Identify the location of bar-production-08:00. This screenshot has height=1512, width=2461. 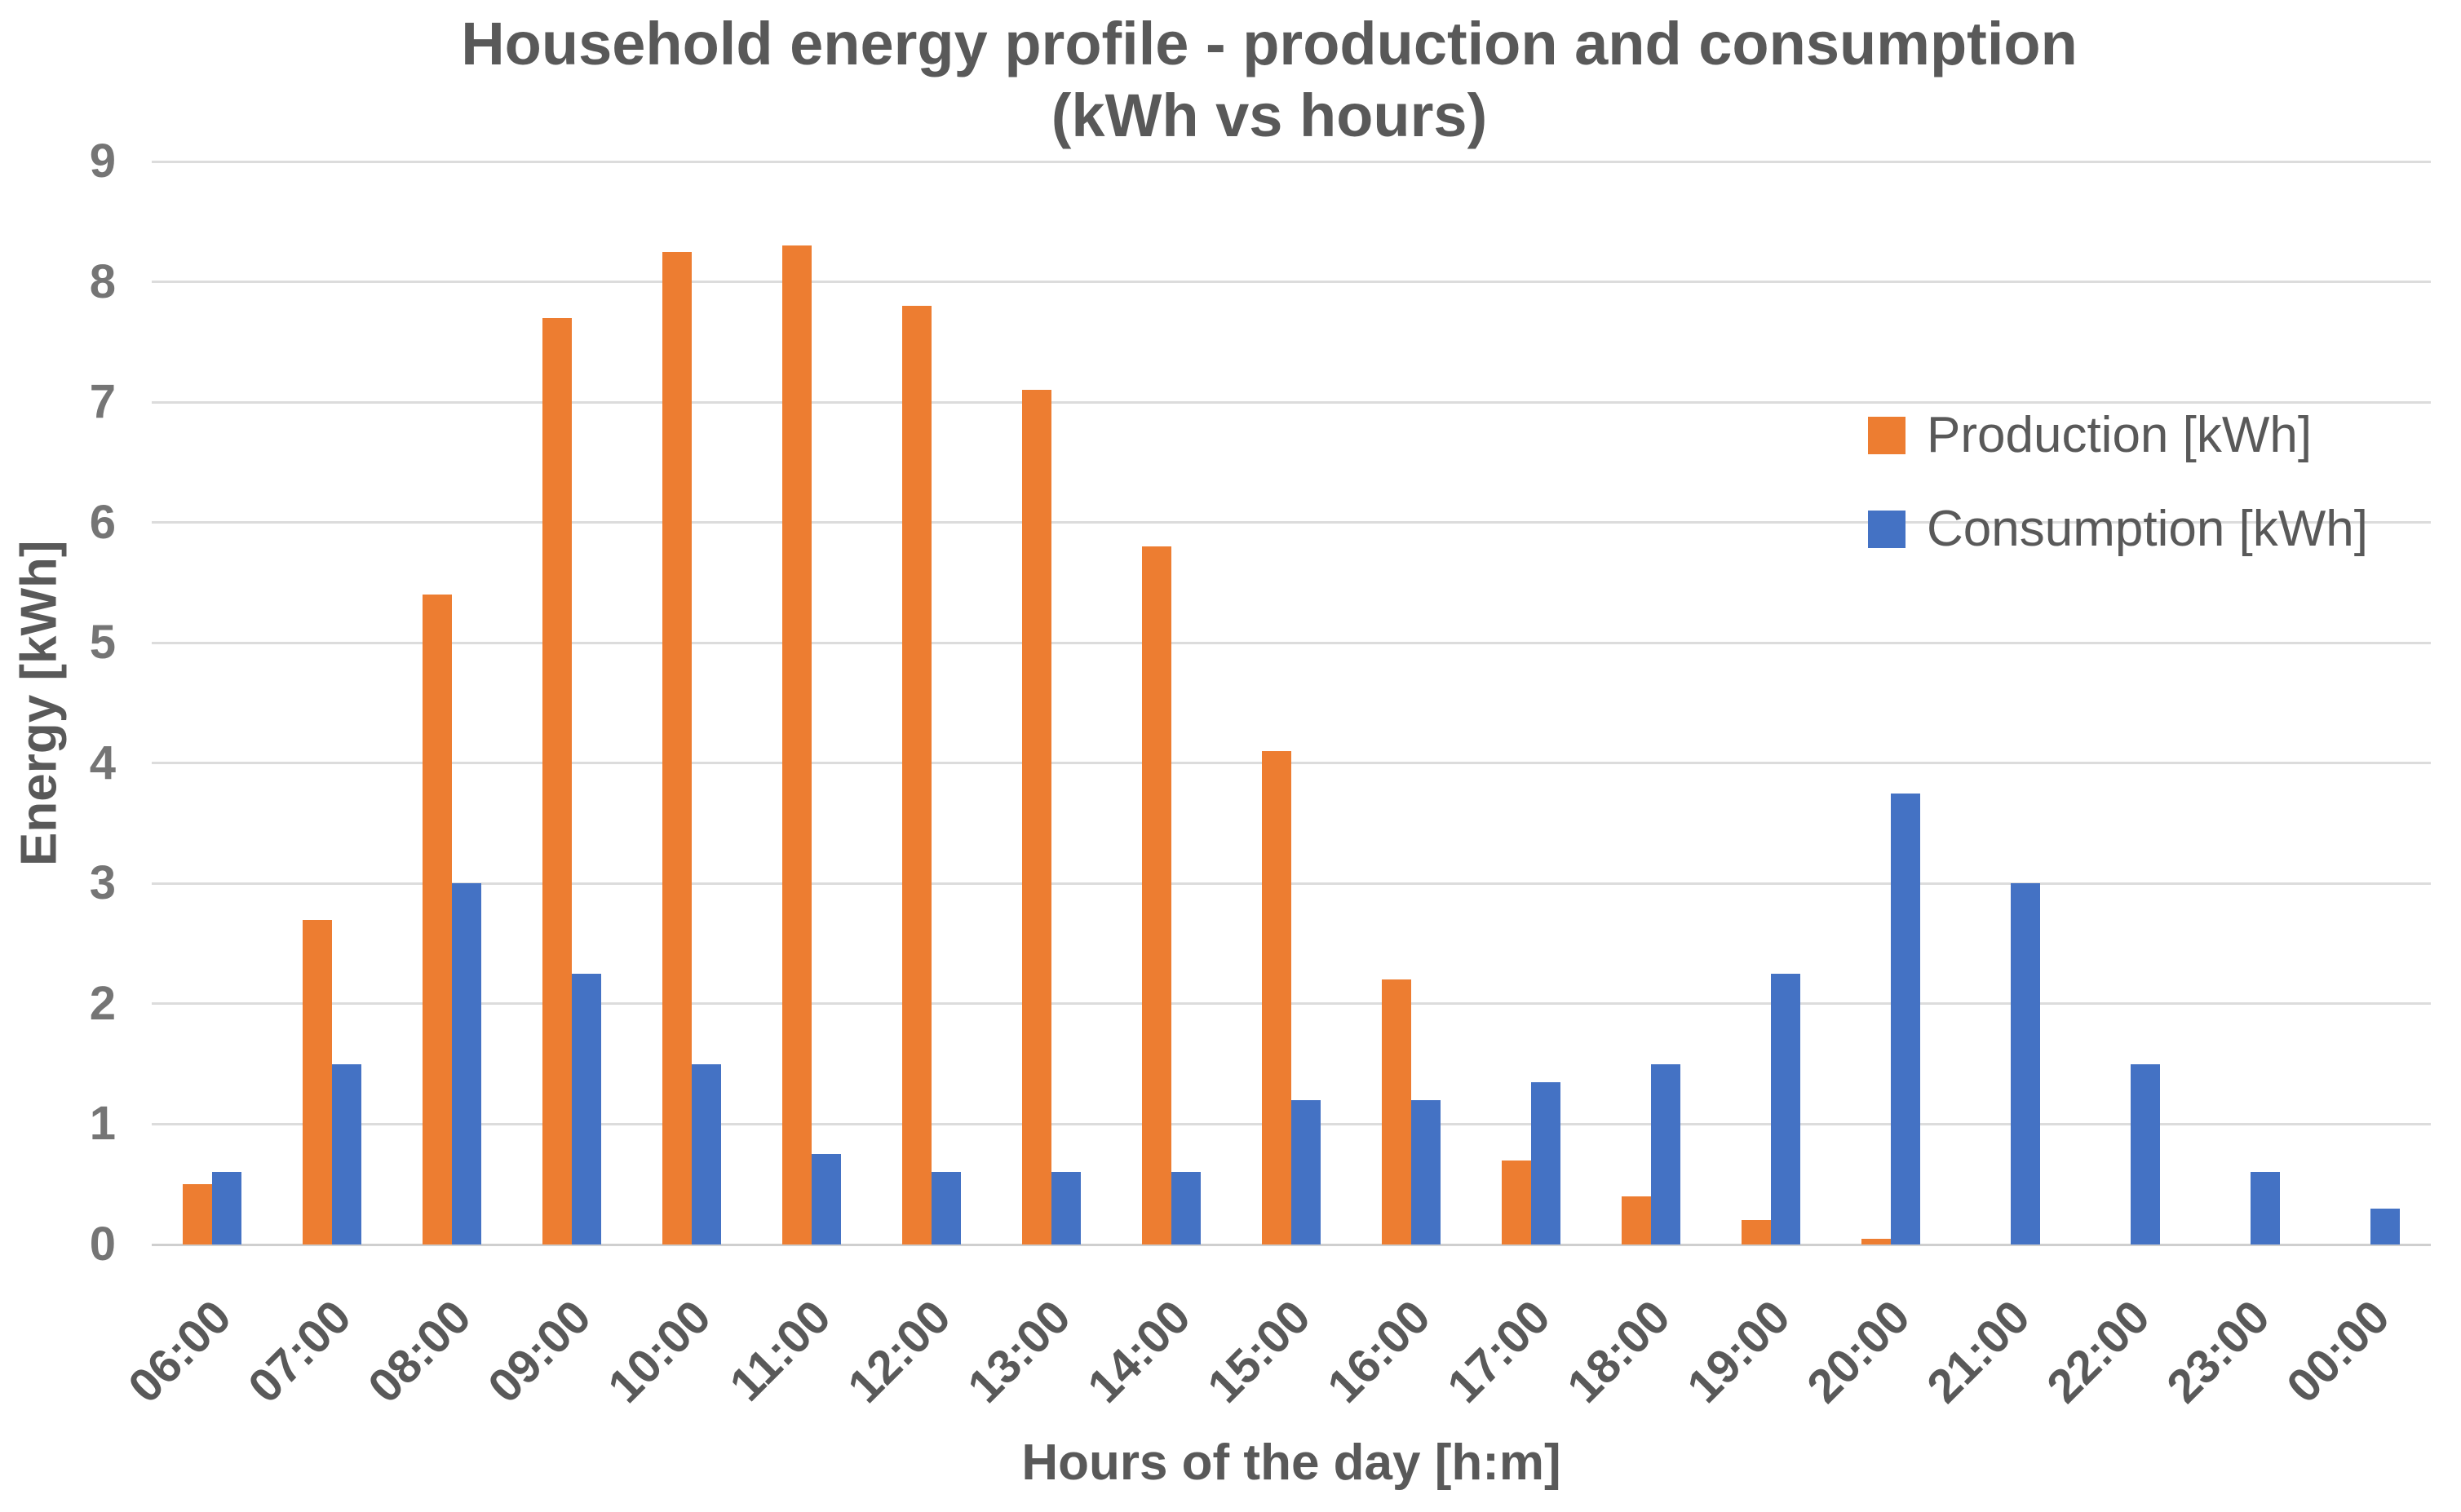
(437, 920).